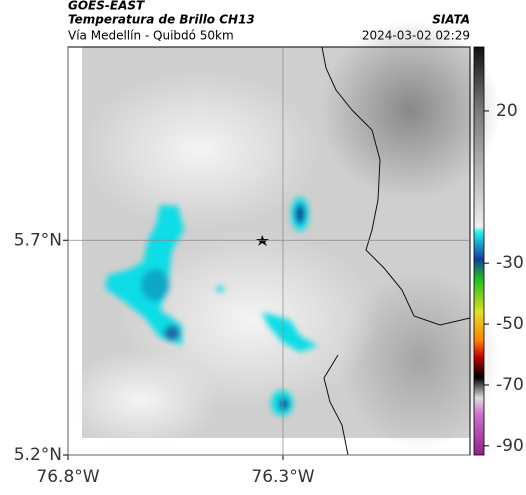 Image resolution: width=526 pixels, height=495 pixels. What do you see at coordinates (510, 263) in the screenshot?
I see `colorbar-tick-label: -30` at bounding box center [510, 263].